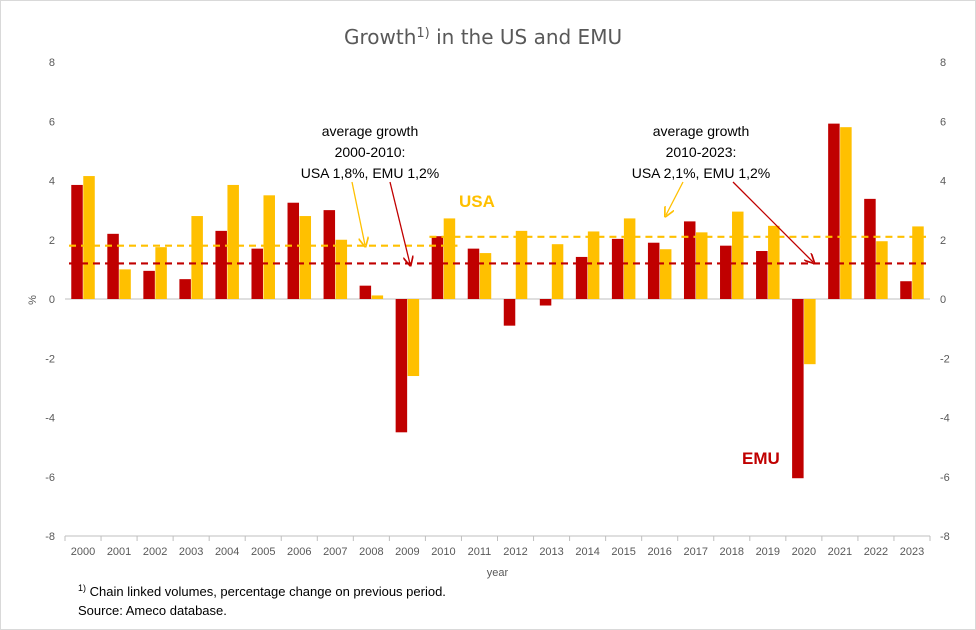 Image resolution: width=976 pixels, height=630 pixels. Describe the element at coordinates (943, 241) in the screenshot. I see `y-tick-label-right: 2` at that location.